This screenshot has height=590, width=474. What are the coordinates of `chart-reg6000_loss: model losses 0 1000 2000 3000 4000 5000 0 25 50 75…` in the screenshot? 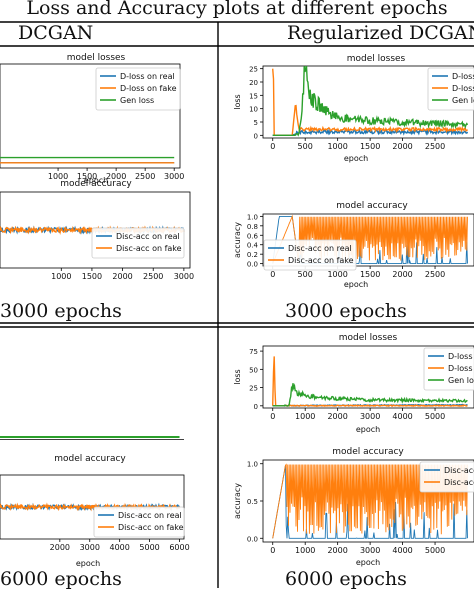 It's located at (353, 383).